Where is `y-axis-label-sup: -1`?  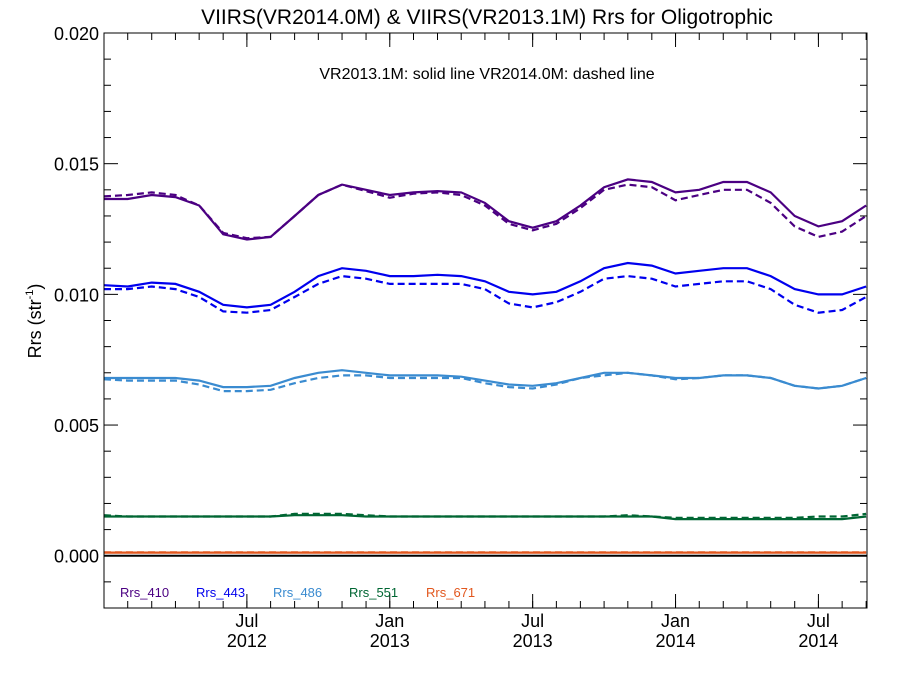 y-axis-label-sup: -1 is located at coordinates (30, 295).